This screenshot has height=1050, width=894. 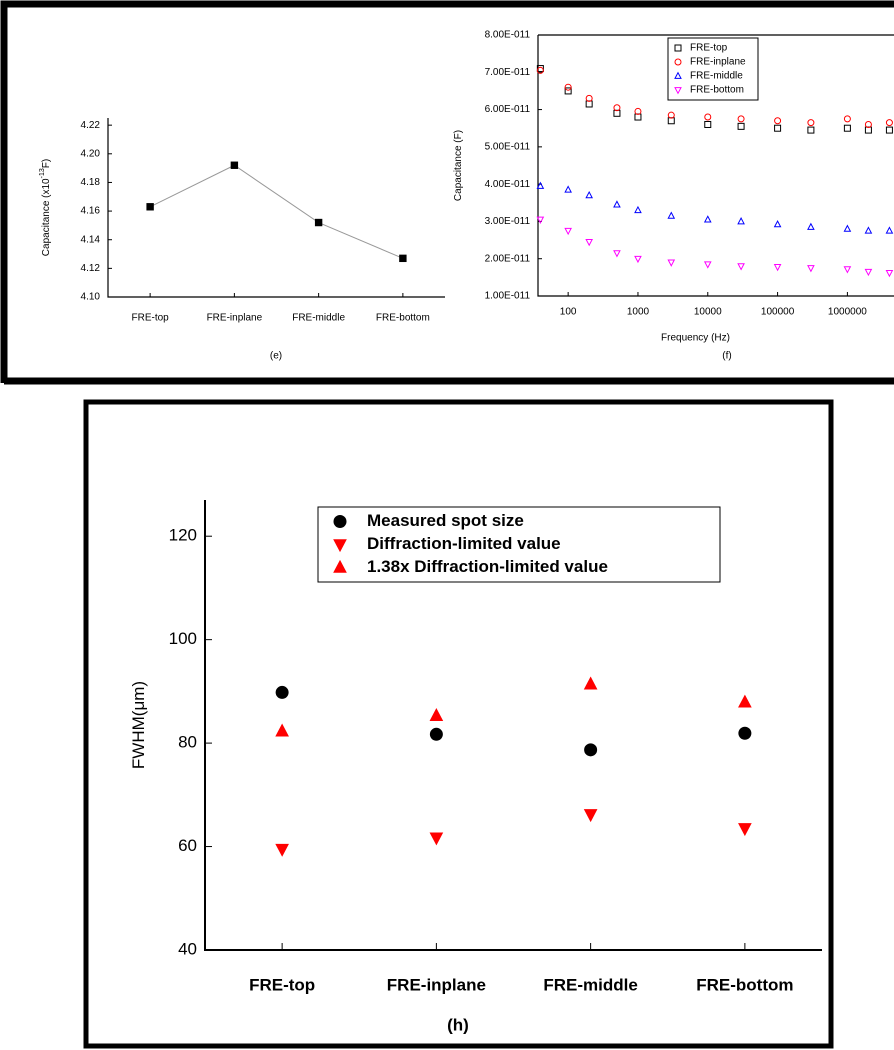 What do you see at coordinates (183, 535) in the screenshot?
I see `y-tick-label: 120` at bounding box center [183, 535].